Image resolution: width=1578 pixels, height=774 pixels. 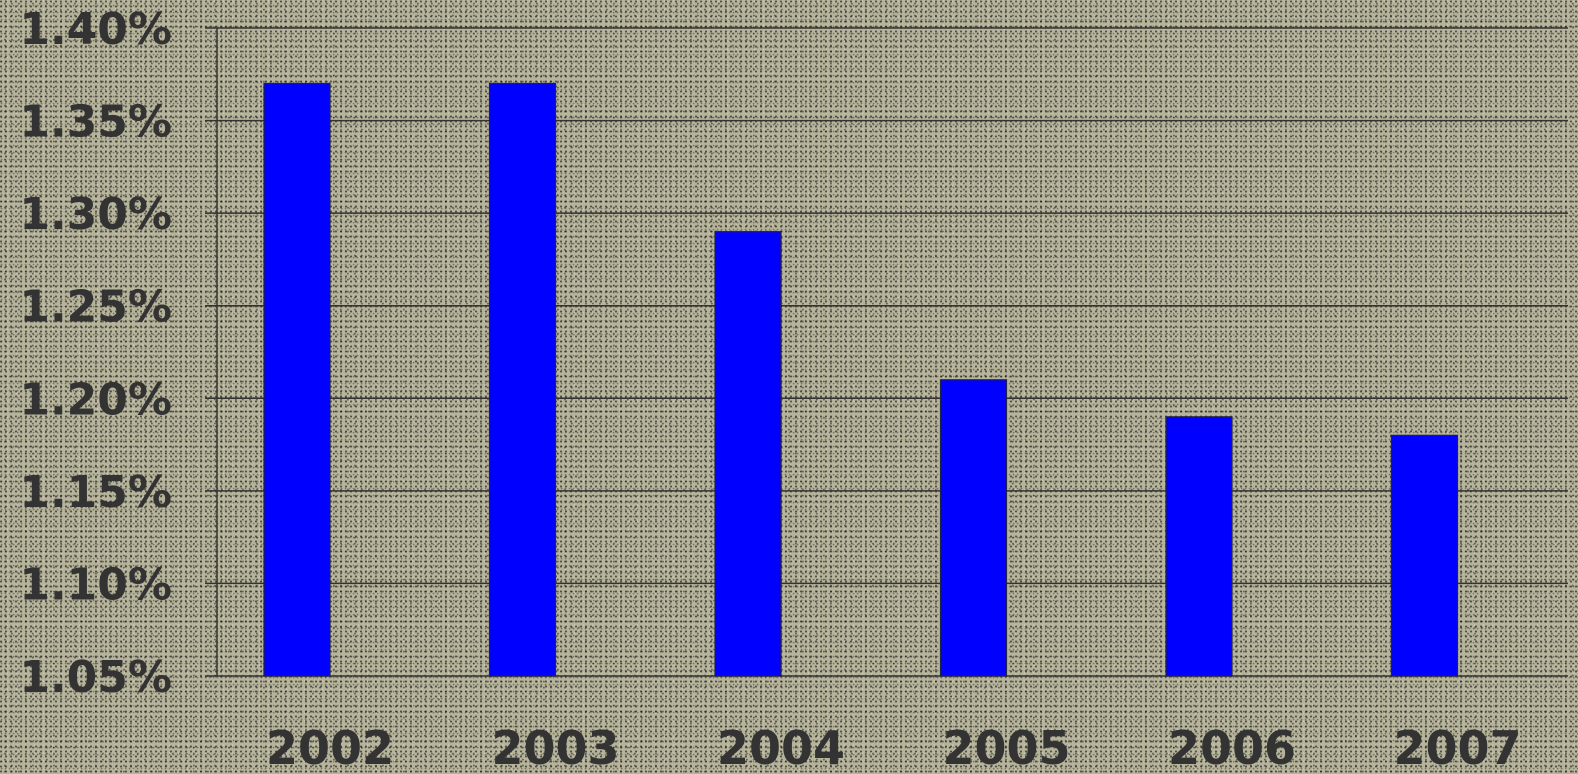 What do you see at coordinates (1232, 747) in the screenshot?
I see `x-tick-label: 2006` at bounding box center [1232, 747].